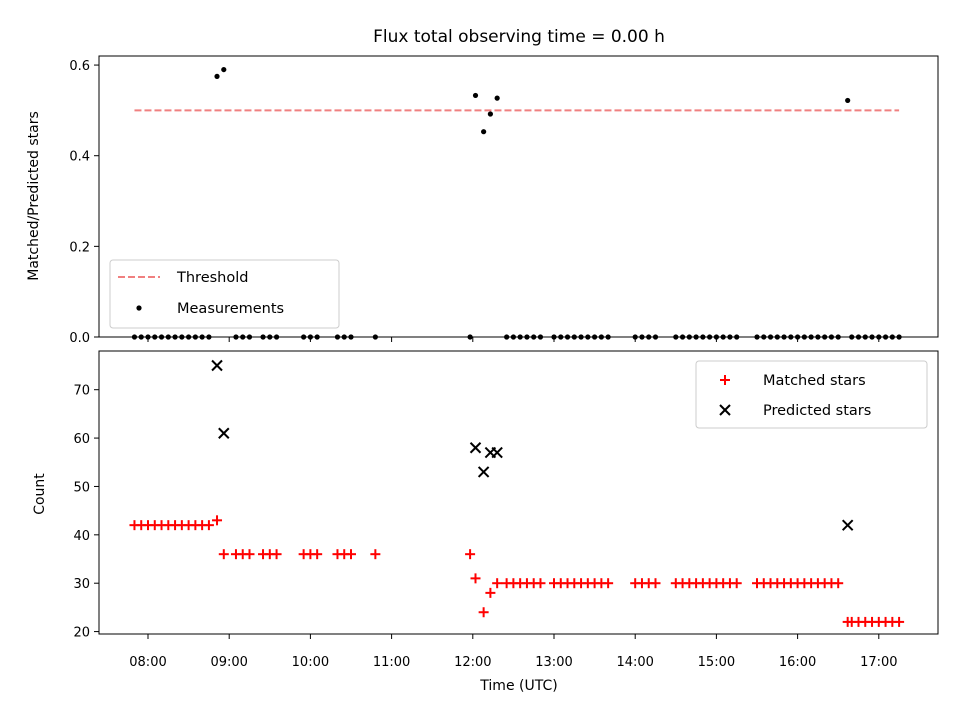  I want to click on bottom-y-tick-label: 50, so click(81, 487).